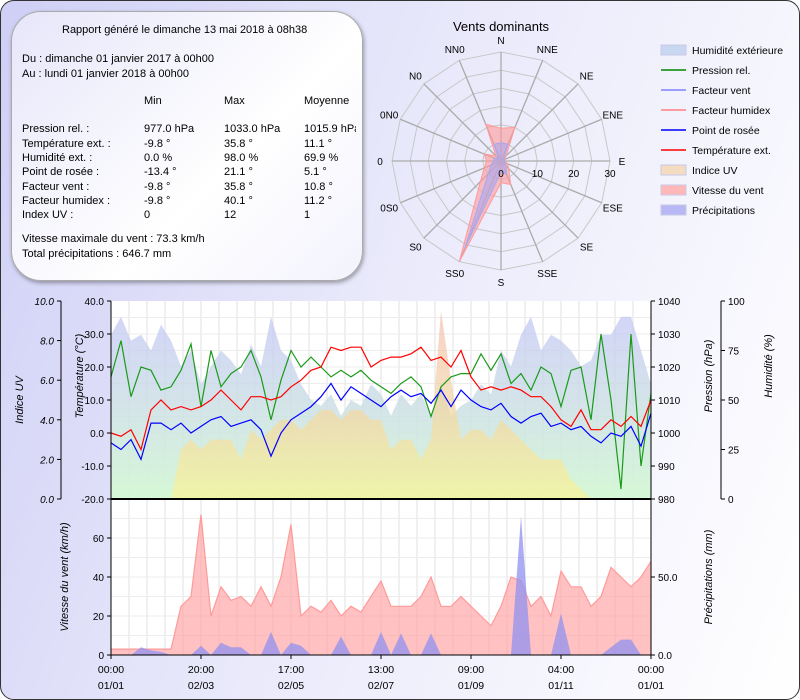 The image size is (800, 700). I want to click on precip-axis-tick-label: 0.0, so click(665, 656).